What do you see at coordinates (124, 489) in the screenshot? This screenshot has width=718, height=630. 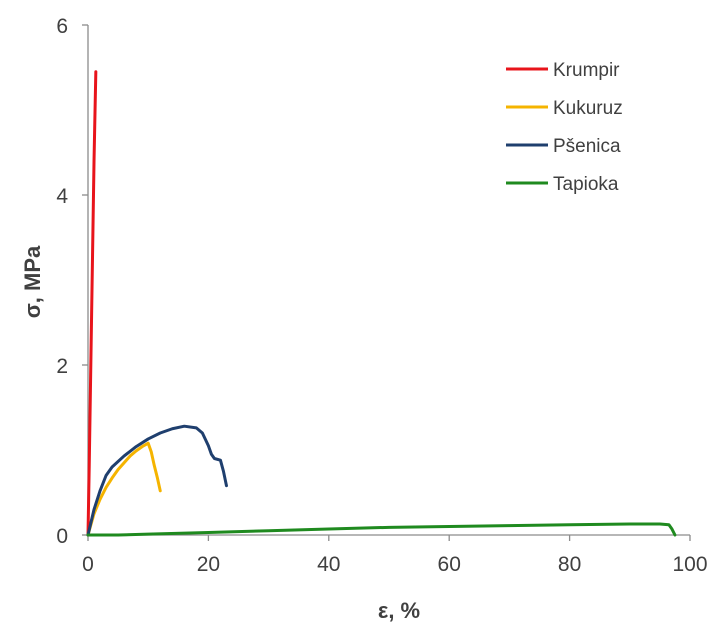 I see `series-line-kukuruz` at bounding box center [124, 489].